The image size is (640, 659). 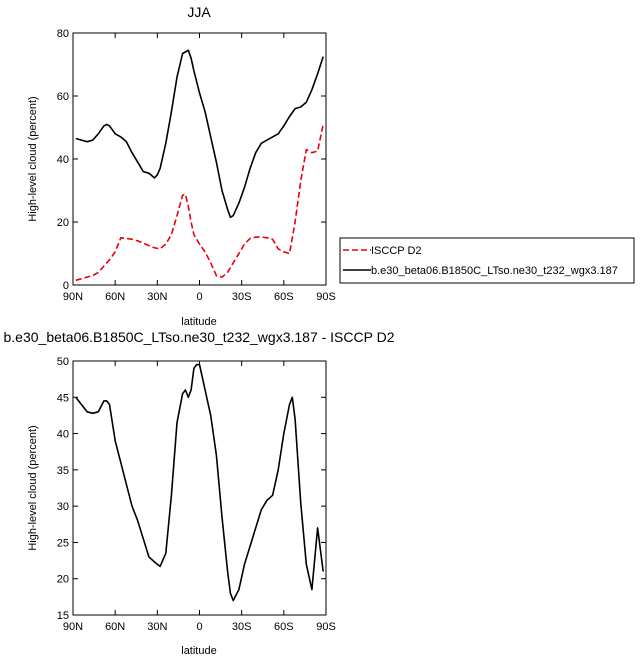 I want to click on bottom-y-tick-label: 25, so click(x=63, y=543).